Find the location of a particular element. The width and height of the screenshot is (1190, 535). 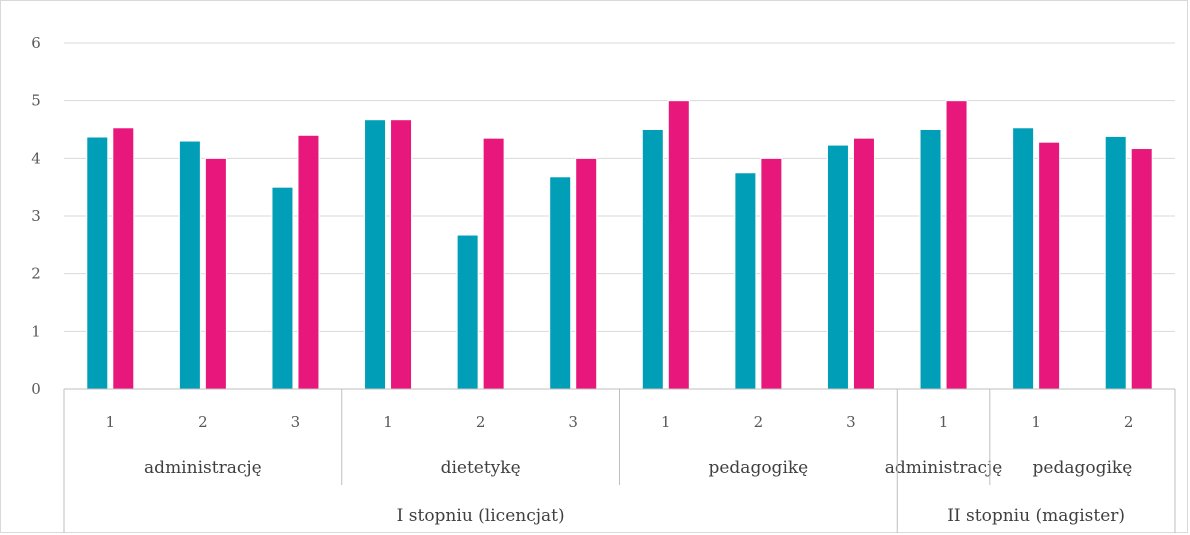

degree-label: II stopniu (magister) is located at coordinates (1036, 516).